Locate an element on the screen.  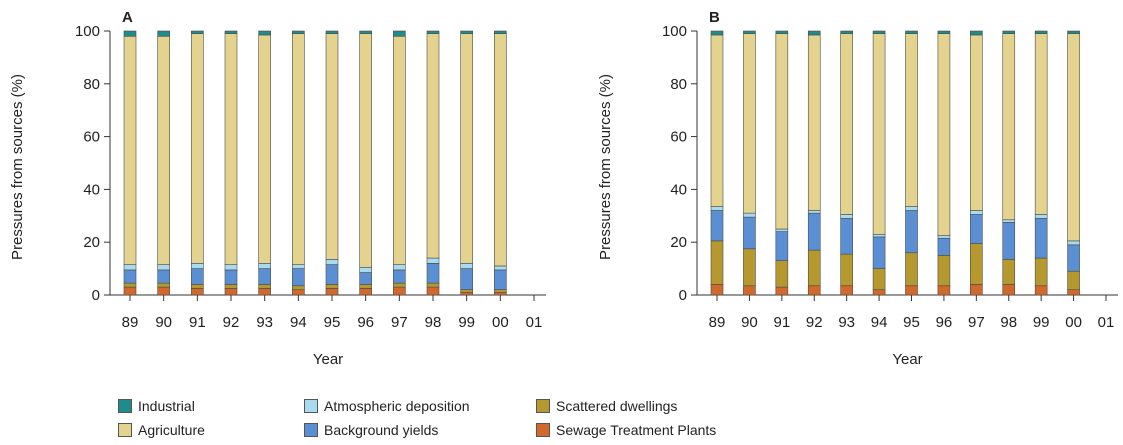
y-tick-label: 60 is located at coordinates (91, 137).